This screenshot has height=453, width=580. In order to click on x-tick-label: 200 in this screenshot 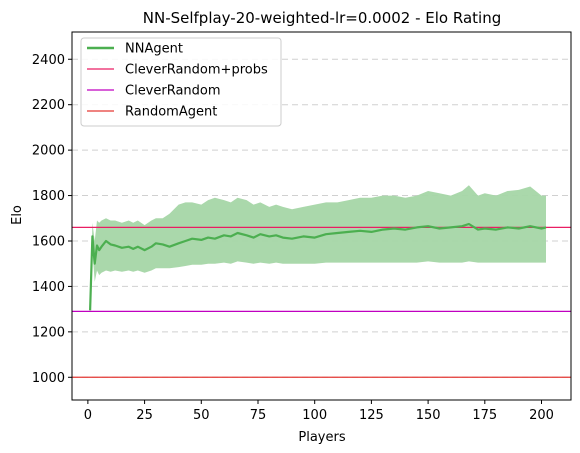, I will do `click(541, 415)`.